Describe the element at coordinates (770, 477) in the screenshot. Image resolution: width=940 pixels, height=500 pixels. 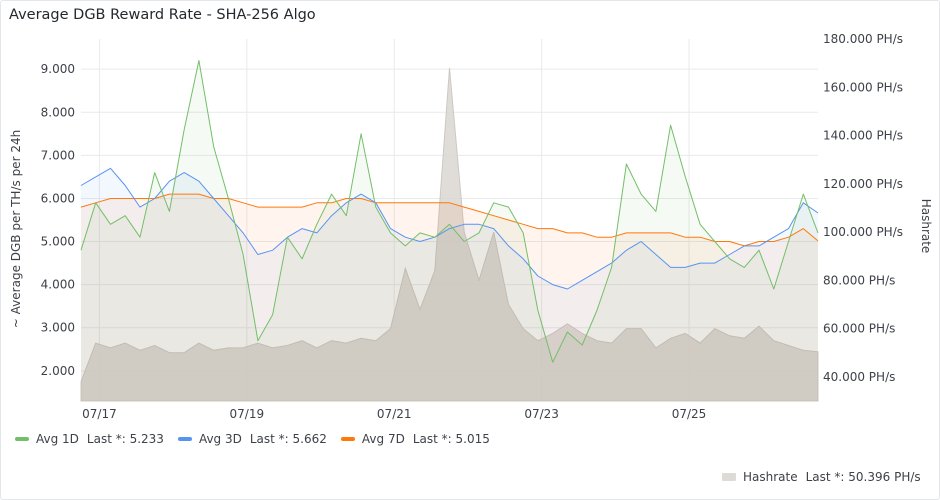
I see `legend-label-hashrate: Hashrate` at that location.